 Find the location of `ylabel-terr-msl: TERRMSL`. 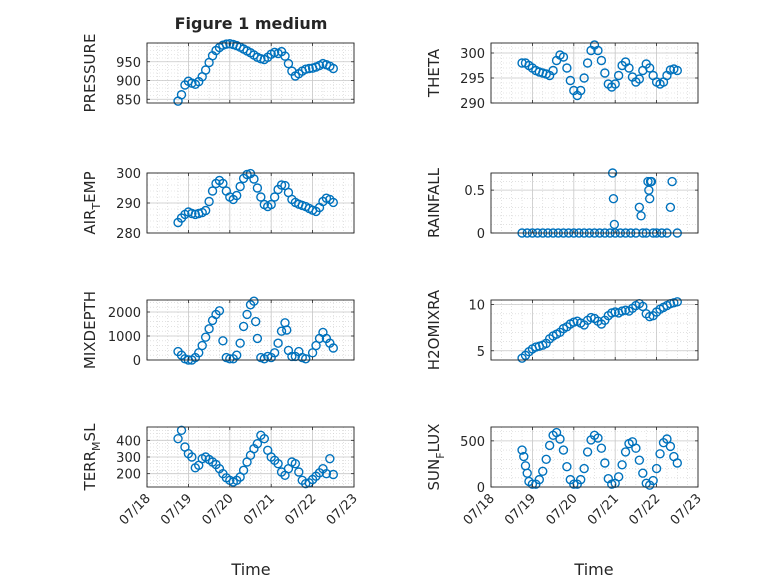

ylabel-terr-msl: TERRMSL is located at coordinates (92, 457).